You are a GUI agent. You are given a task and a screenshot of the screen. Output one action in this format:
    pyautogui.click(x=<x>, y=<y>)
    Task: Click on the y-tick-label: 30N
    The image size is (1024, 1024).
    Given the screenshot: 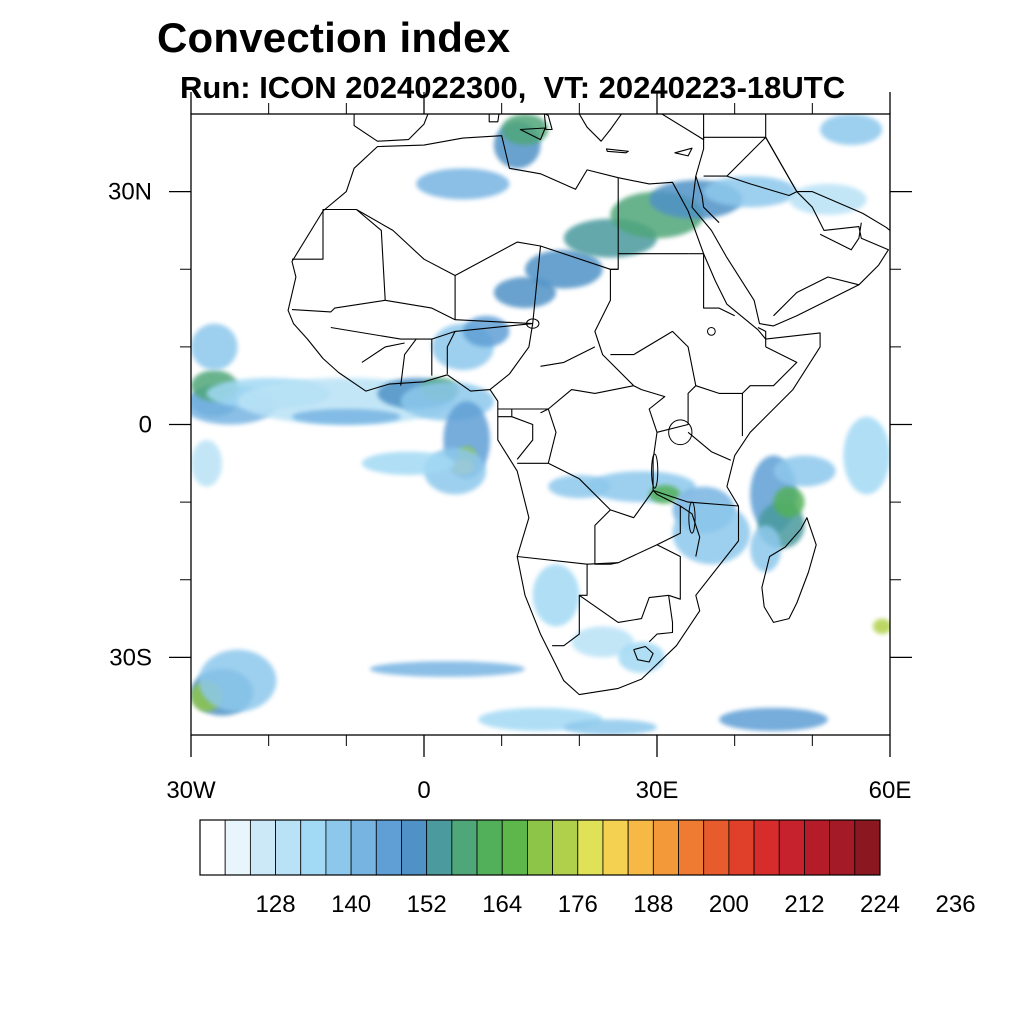 What is the action you would take?
    pyautogui.click(x=130, y=192)
    